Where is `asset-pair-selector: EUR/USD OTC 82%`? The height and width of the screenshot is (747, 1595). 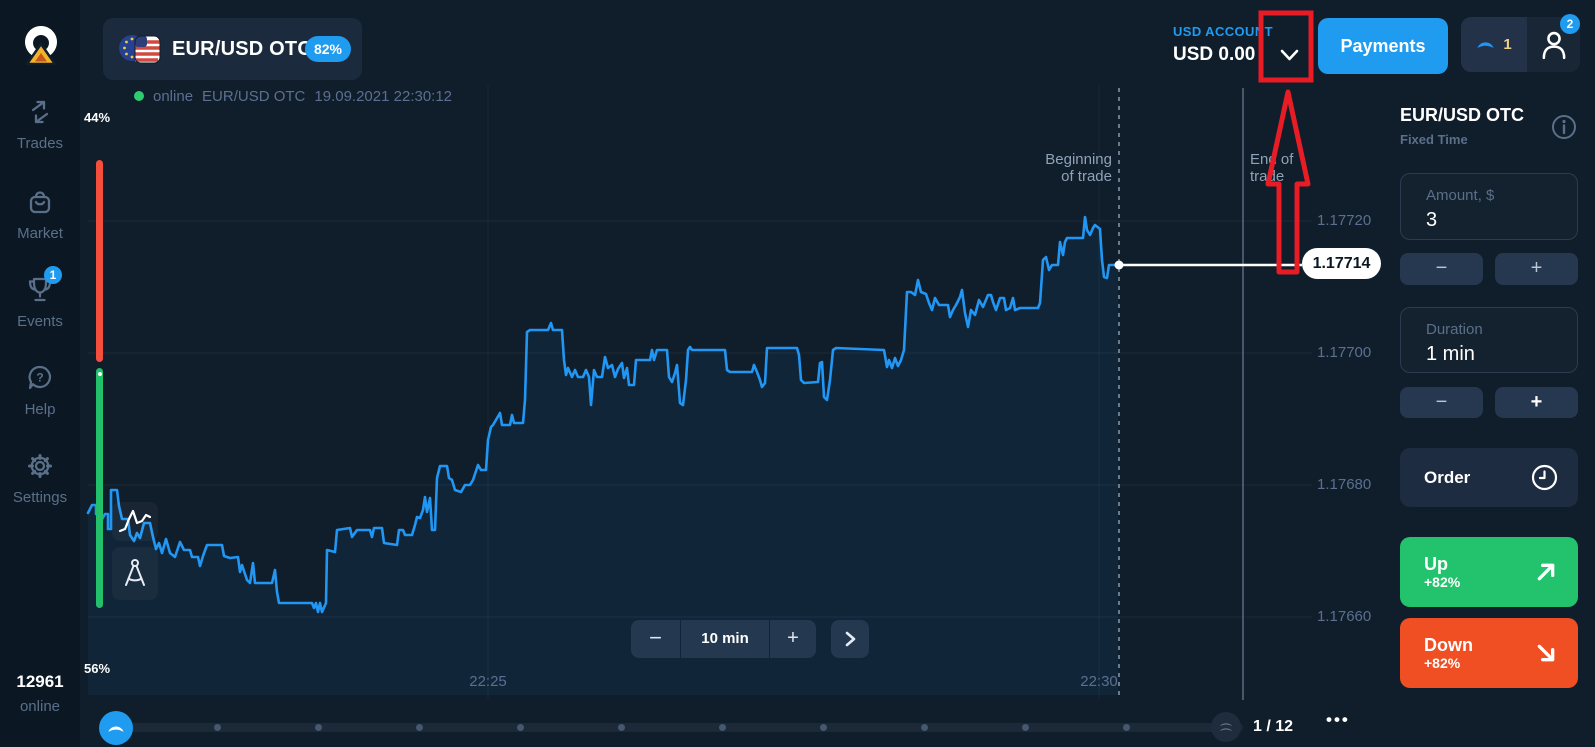
asset-pair-selector: EUR/USD OTC 82% is located at coordinates (232, 49).